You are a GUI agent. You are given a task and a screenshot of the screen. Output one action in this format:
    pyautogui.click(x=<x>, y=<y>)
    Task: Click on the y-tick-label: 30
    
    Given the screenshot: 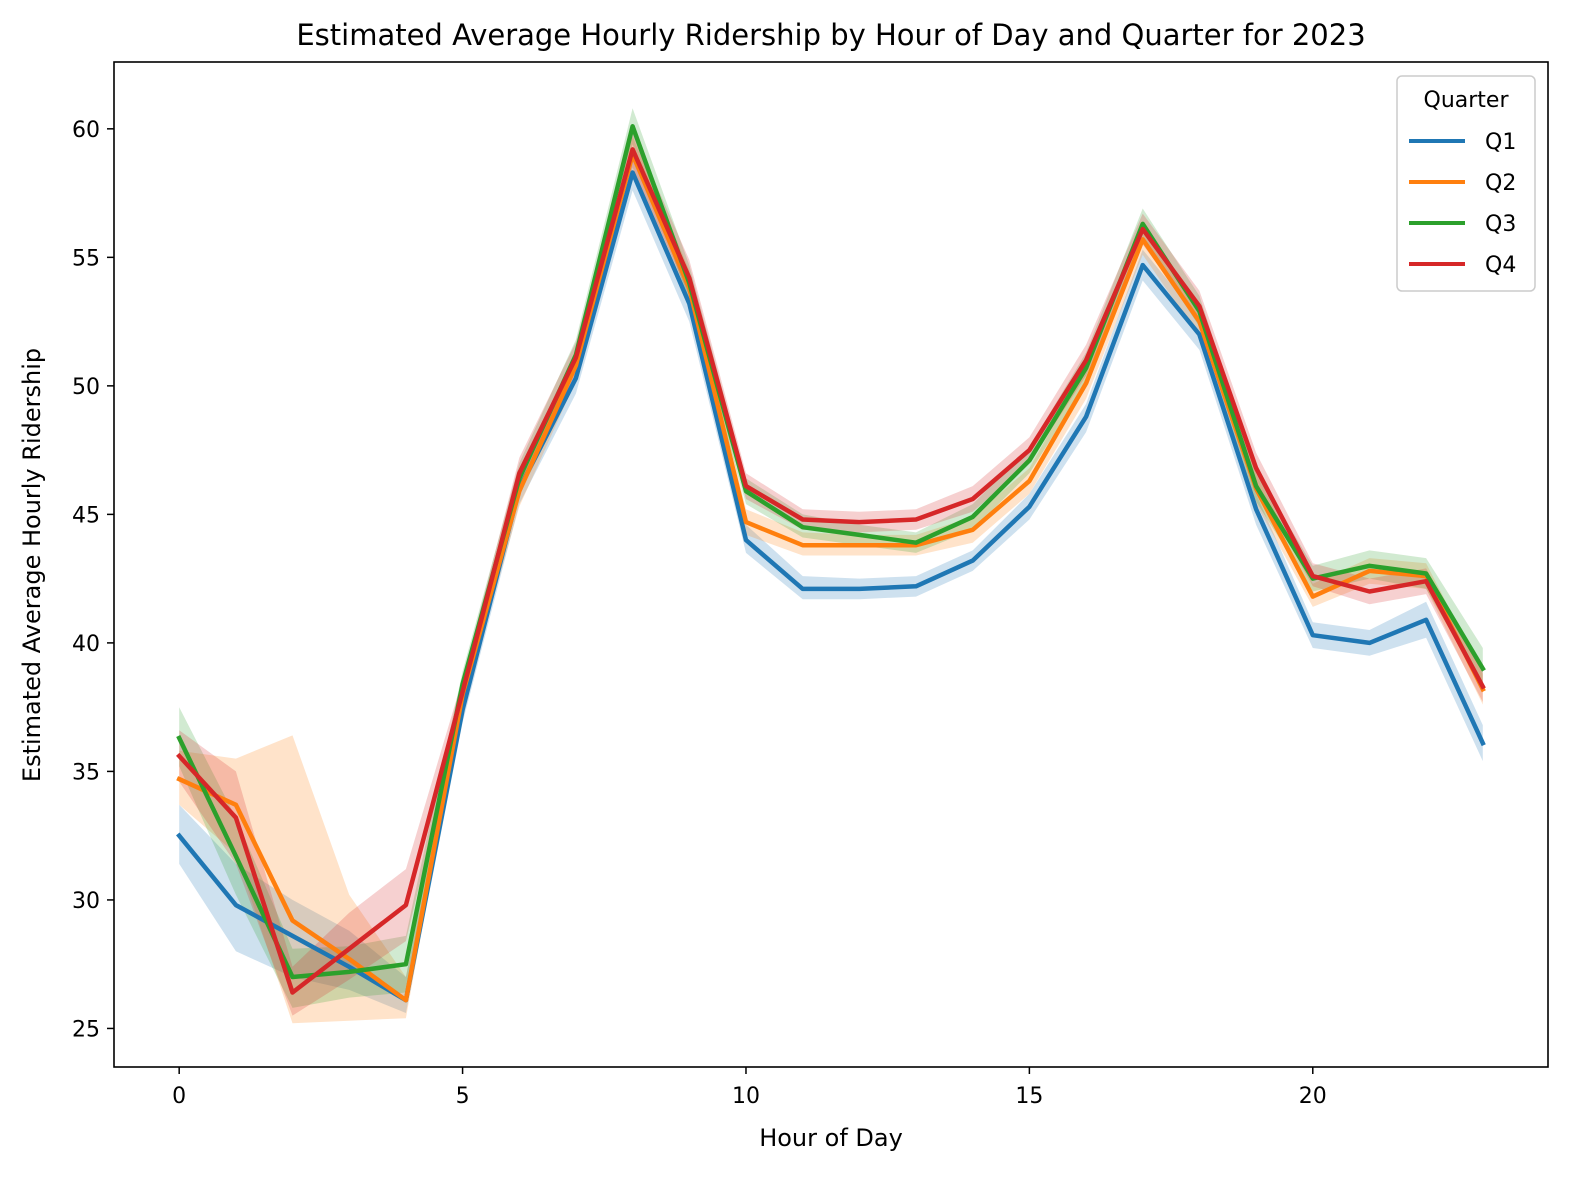 What is the action you would take?
    pyautogui.click(x=86, y=901)
    